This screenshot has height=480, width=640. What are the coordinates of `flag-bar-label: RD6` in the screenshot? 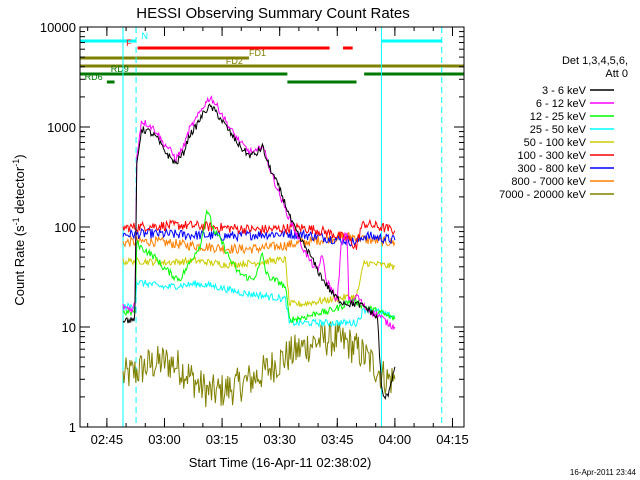 It's located at (94, 77).